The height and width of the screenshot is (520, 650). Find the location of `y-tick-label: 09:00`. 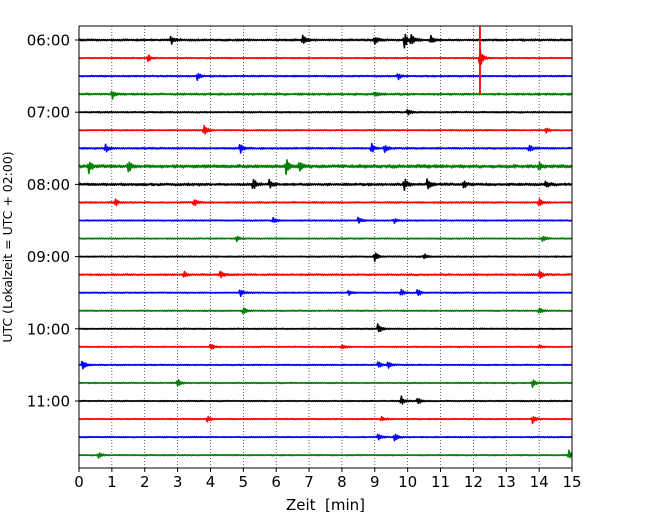

y-tick-label: 09:00 is located at coordinates (48, 257).